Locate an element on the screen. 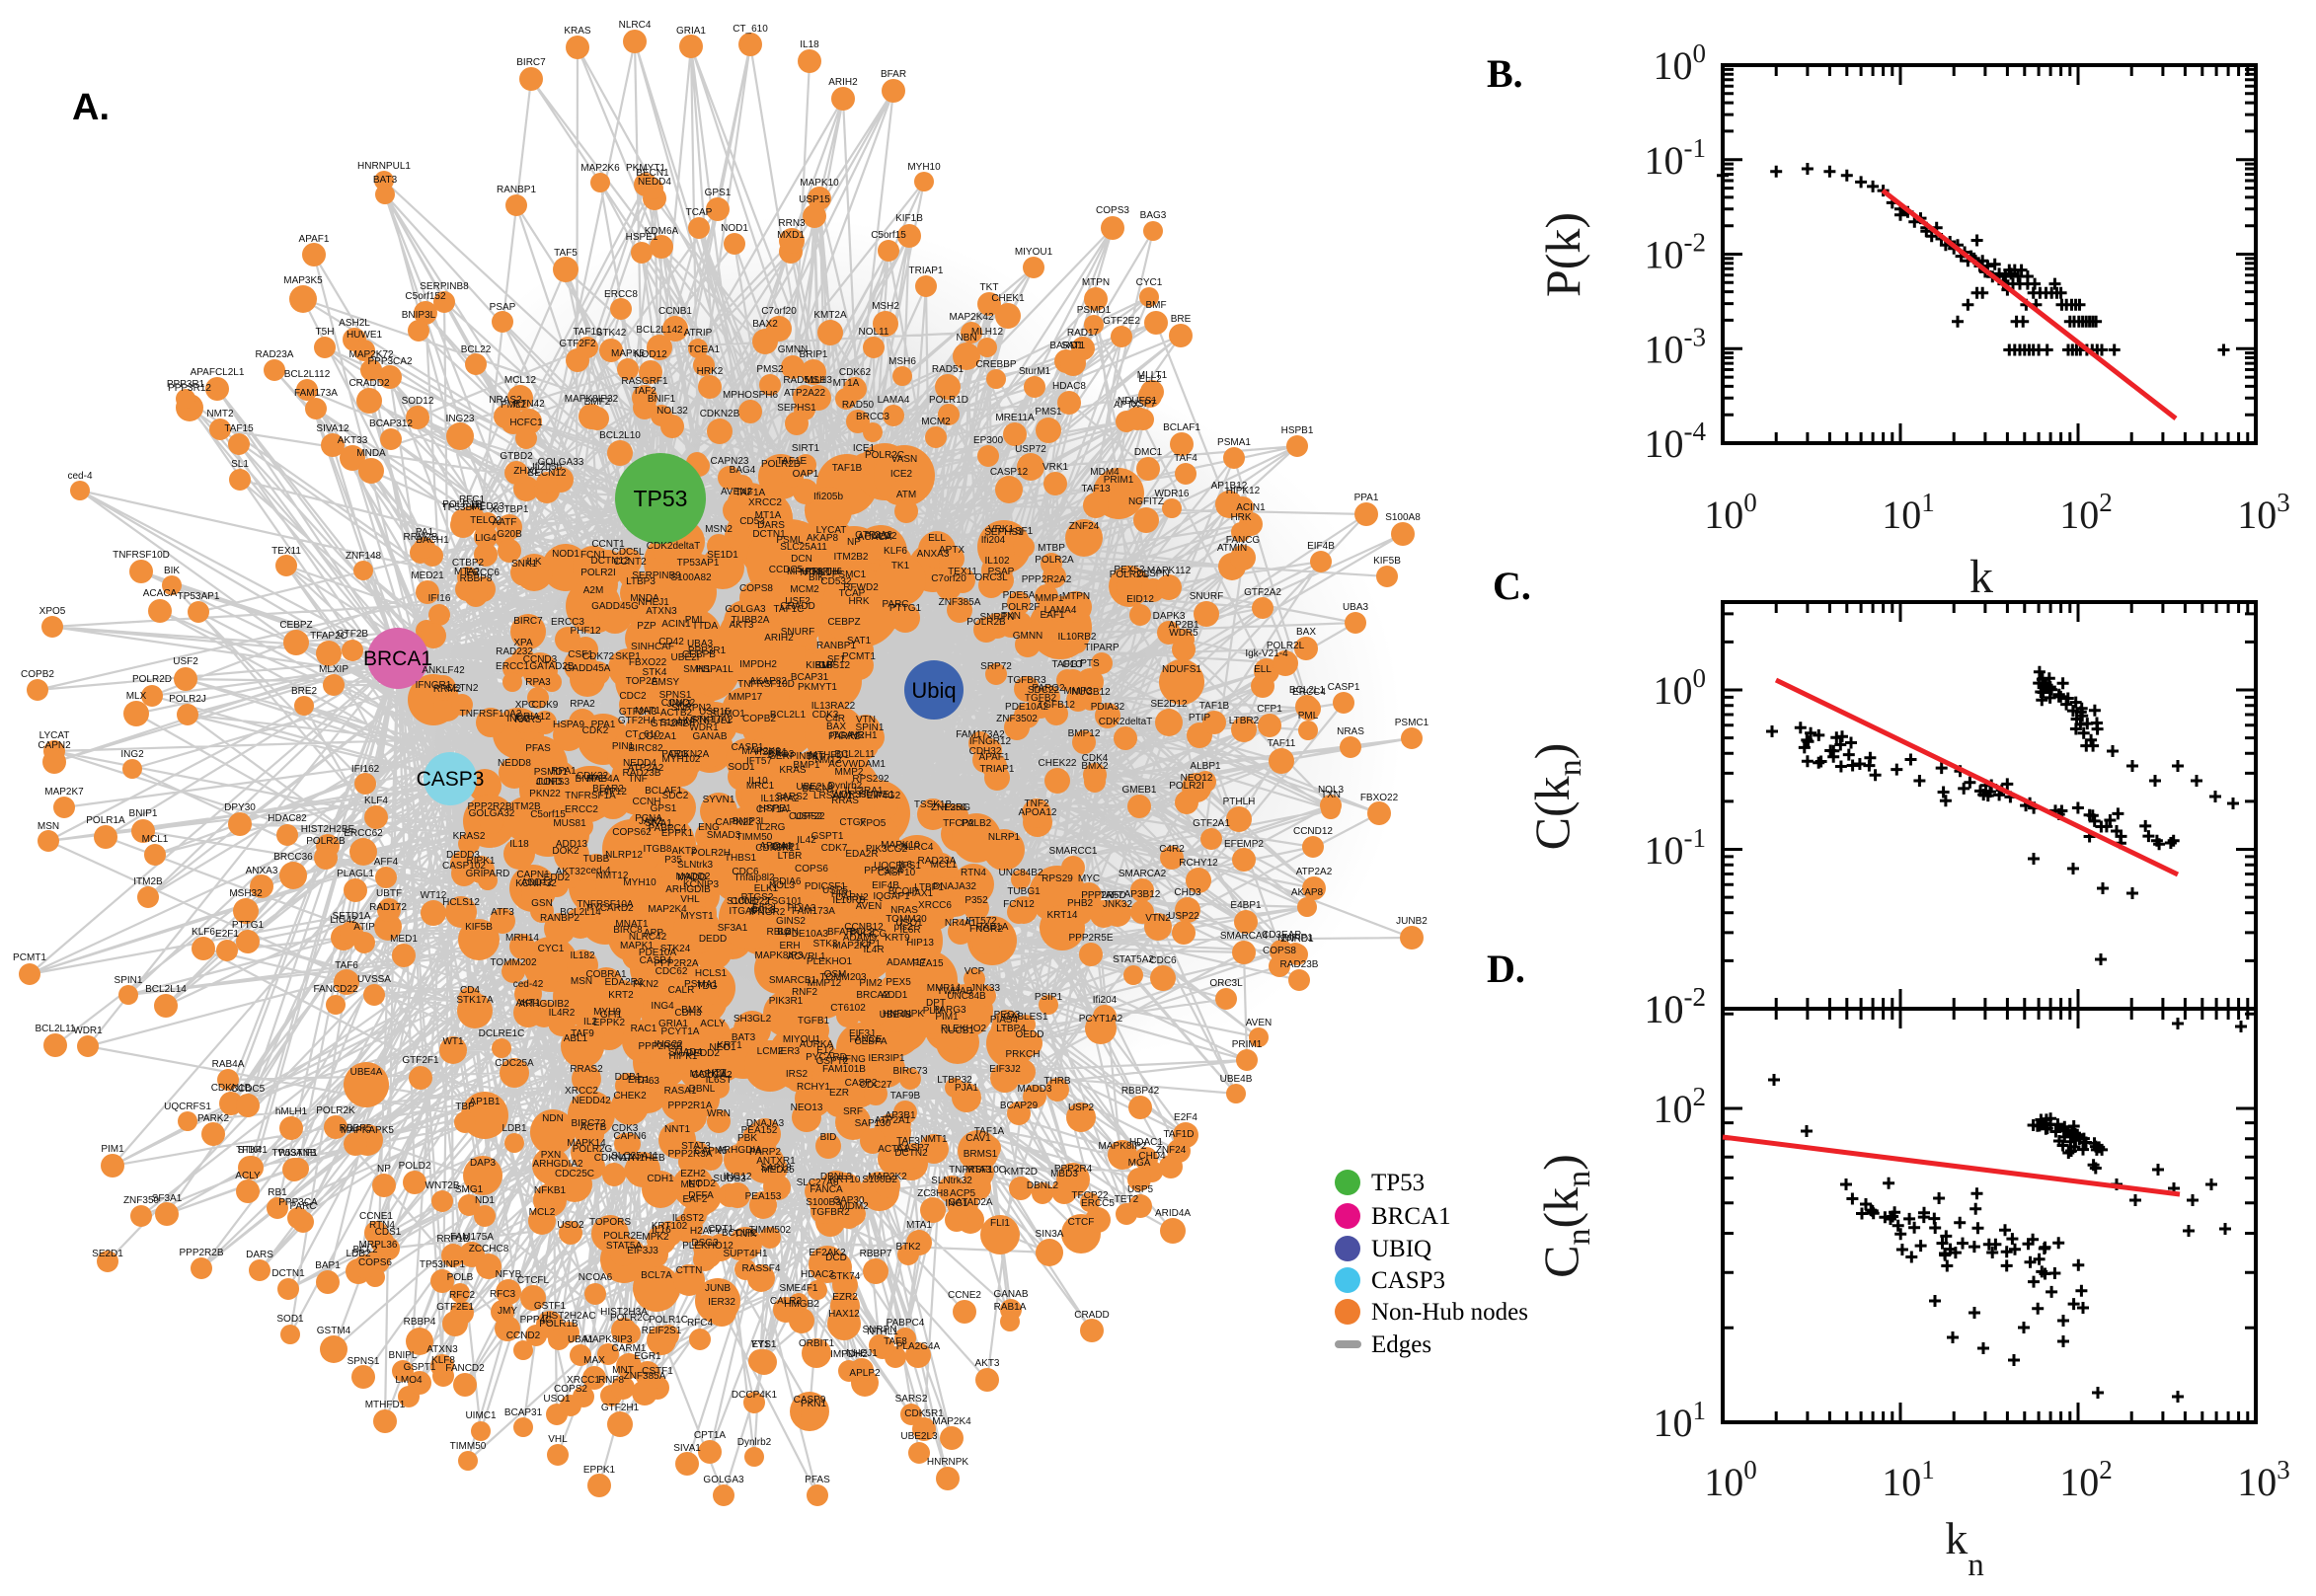 The width and height of the screenshot is (2316, 1596). svg-text: PARK2 is located at coordinates (213, 1118).